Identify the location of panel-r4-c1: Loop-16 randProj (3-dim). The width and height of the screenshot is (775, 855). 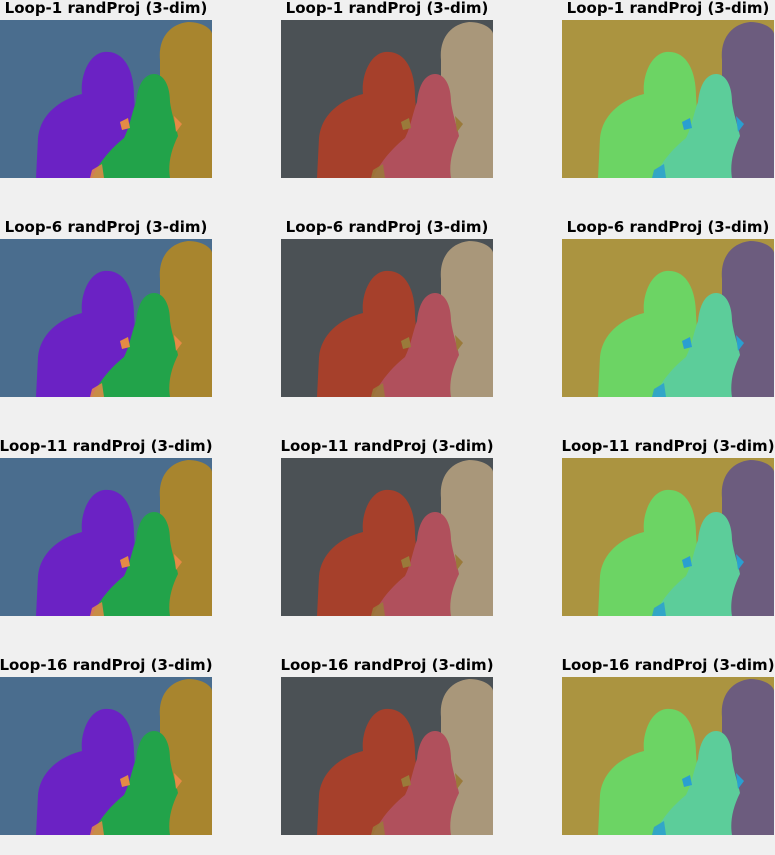
(106, 756).